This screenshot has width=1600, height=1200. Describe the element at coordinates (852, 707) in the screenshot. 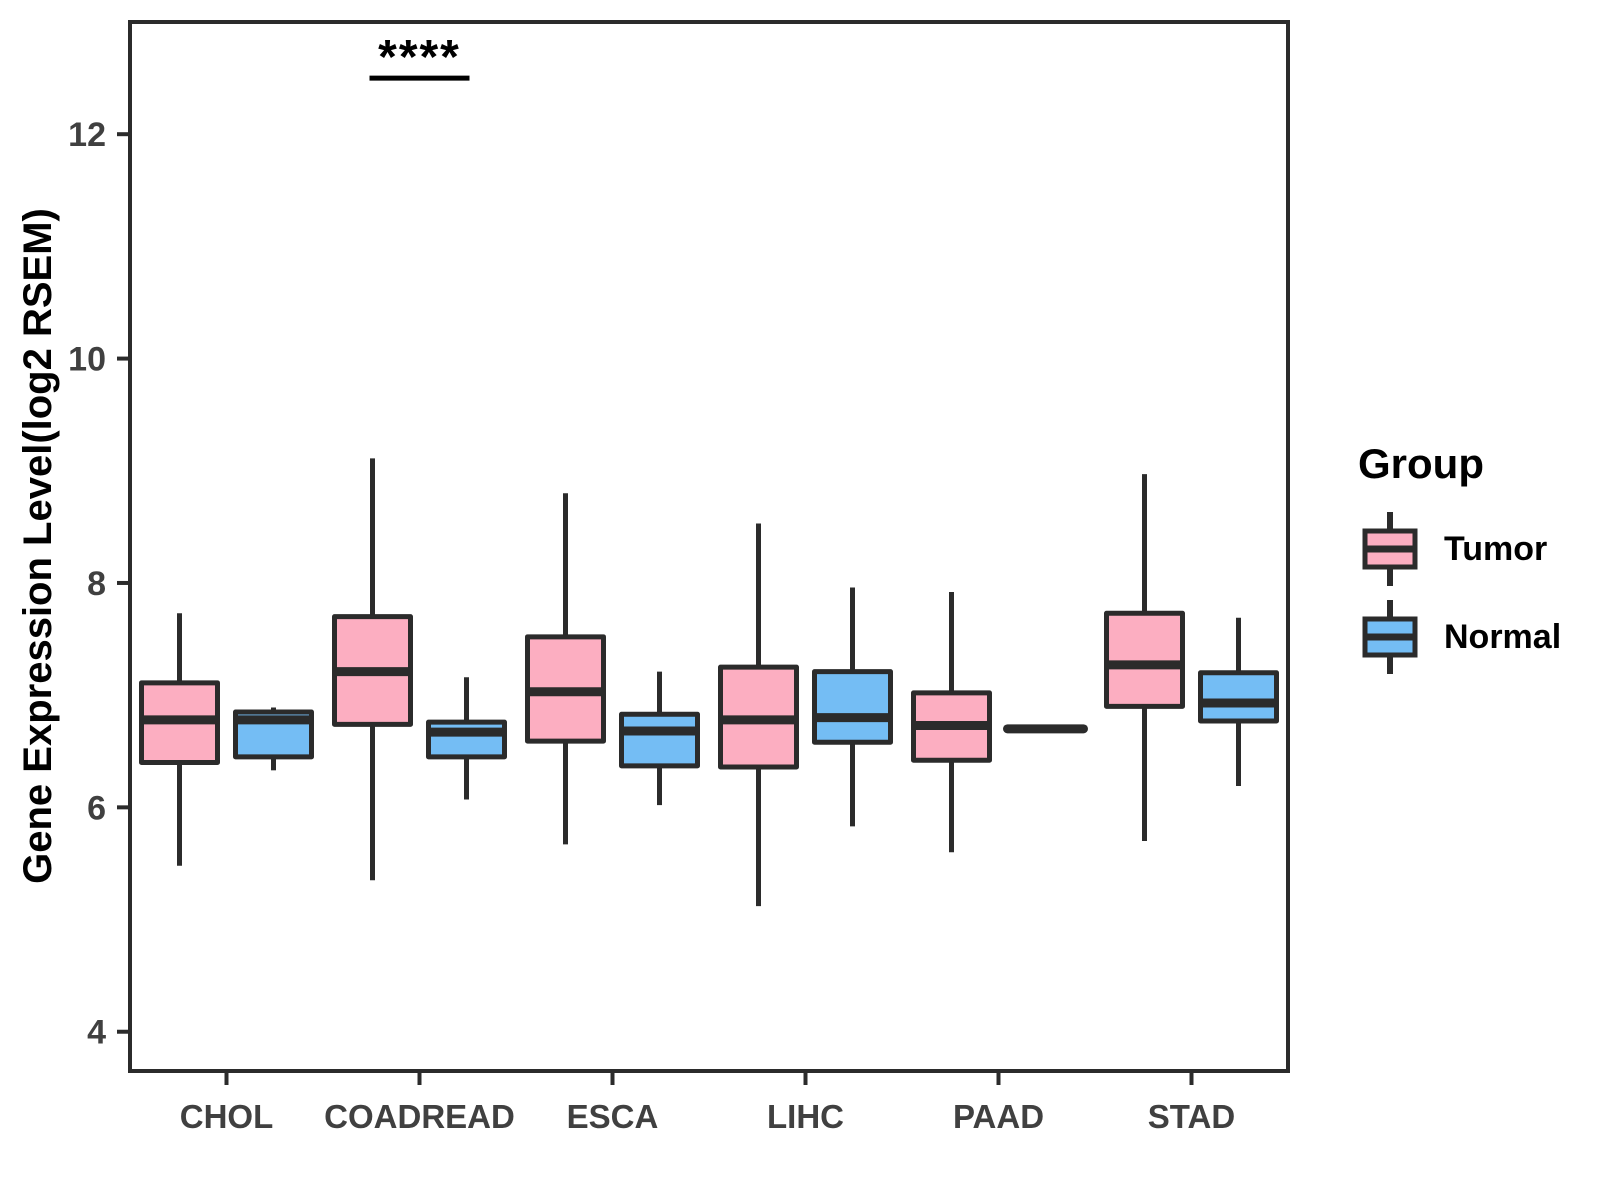

I see `box-normal-lihc` at that location.